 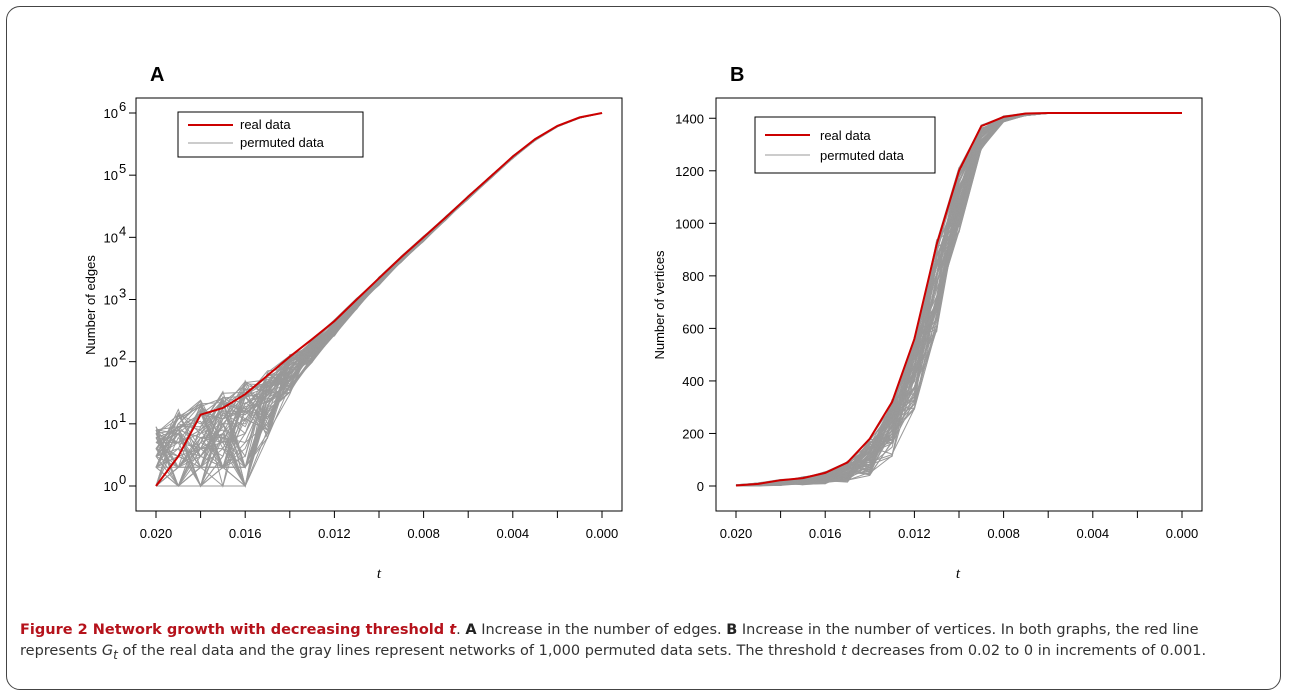 What do you see at coordinates (914, 533) in the screenshot?
I see `panel-b-x-tick-label: 0.012` at bounding box center [914, 533].